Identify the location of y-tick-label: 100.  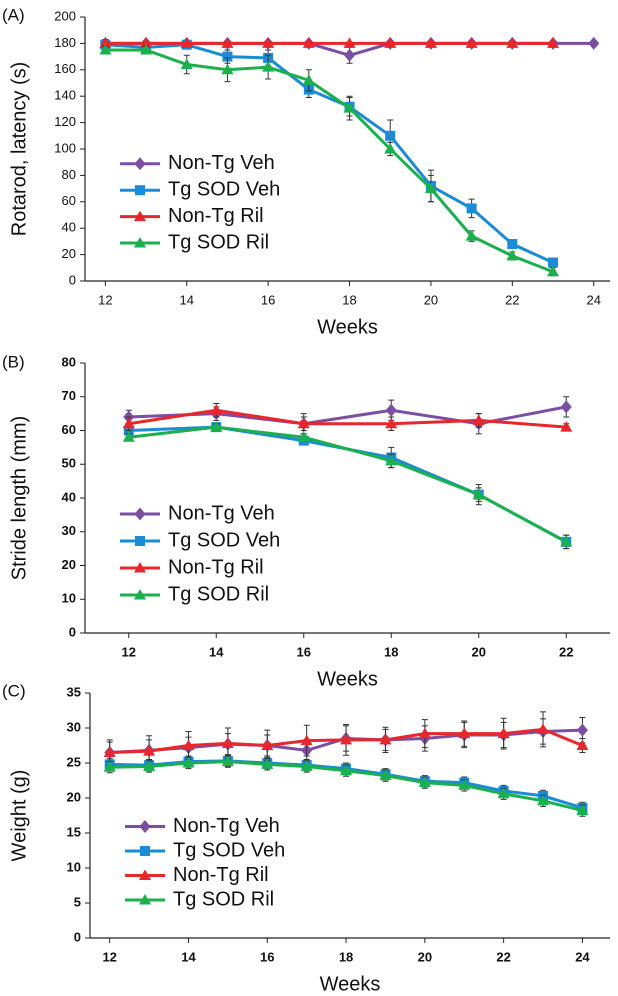
(65, 147).